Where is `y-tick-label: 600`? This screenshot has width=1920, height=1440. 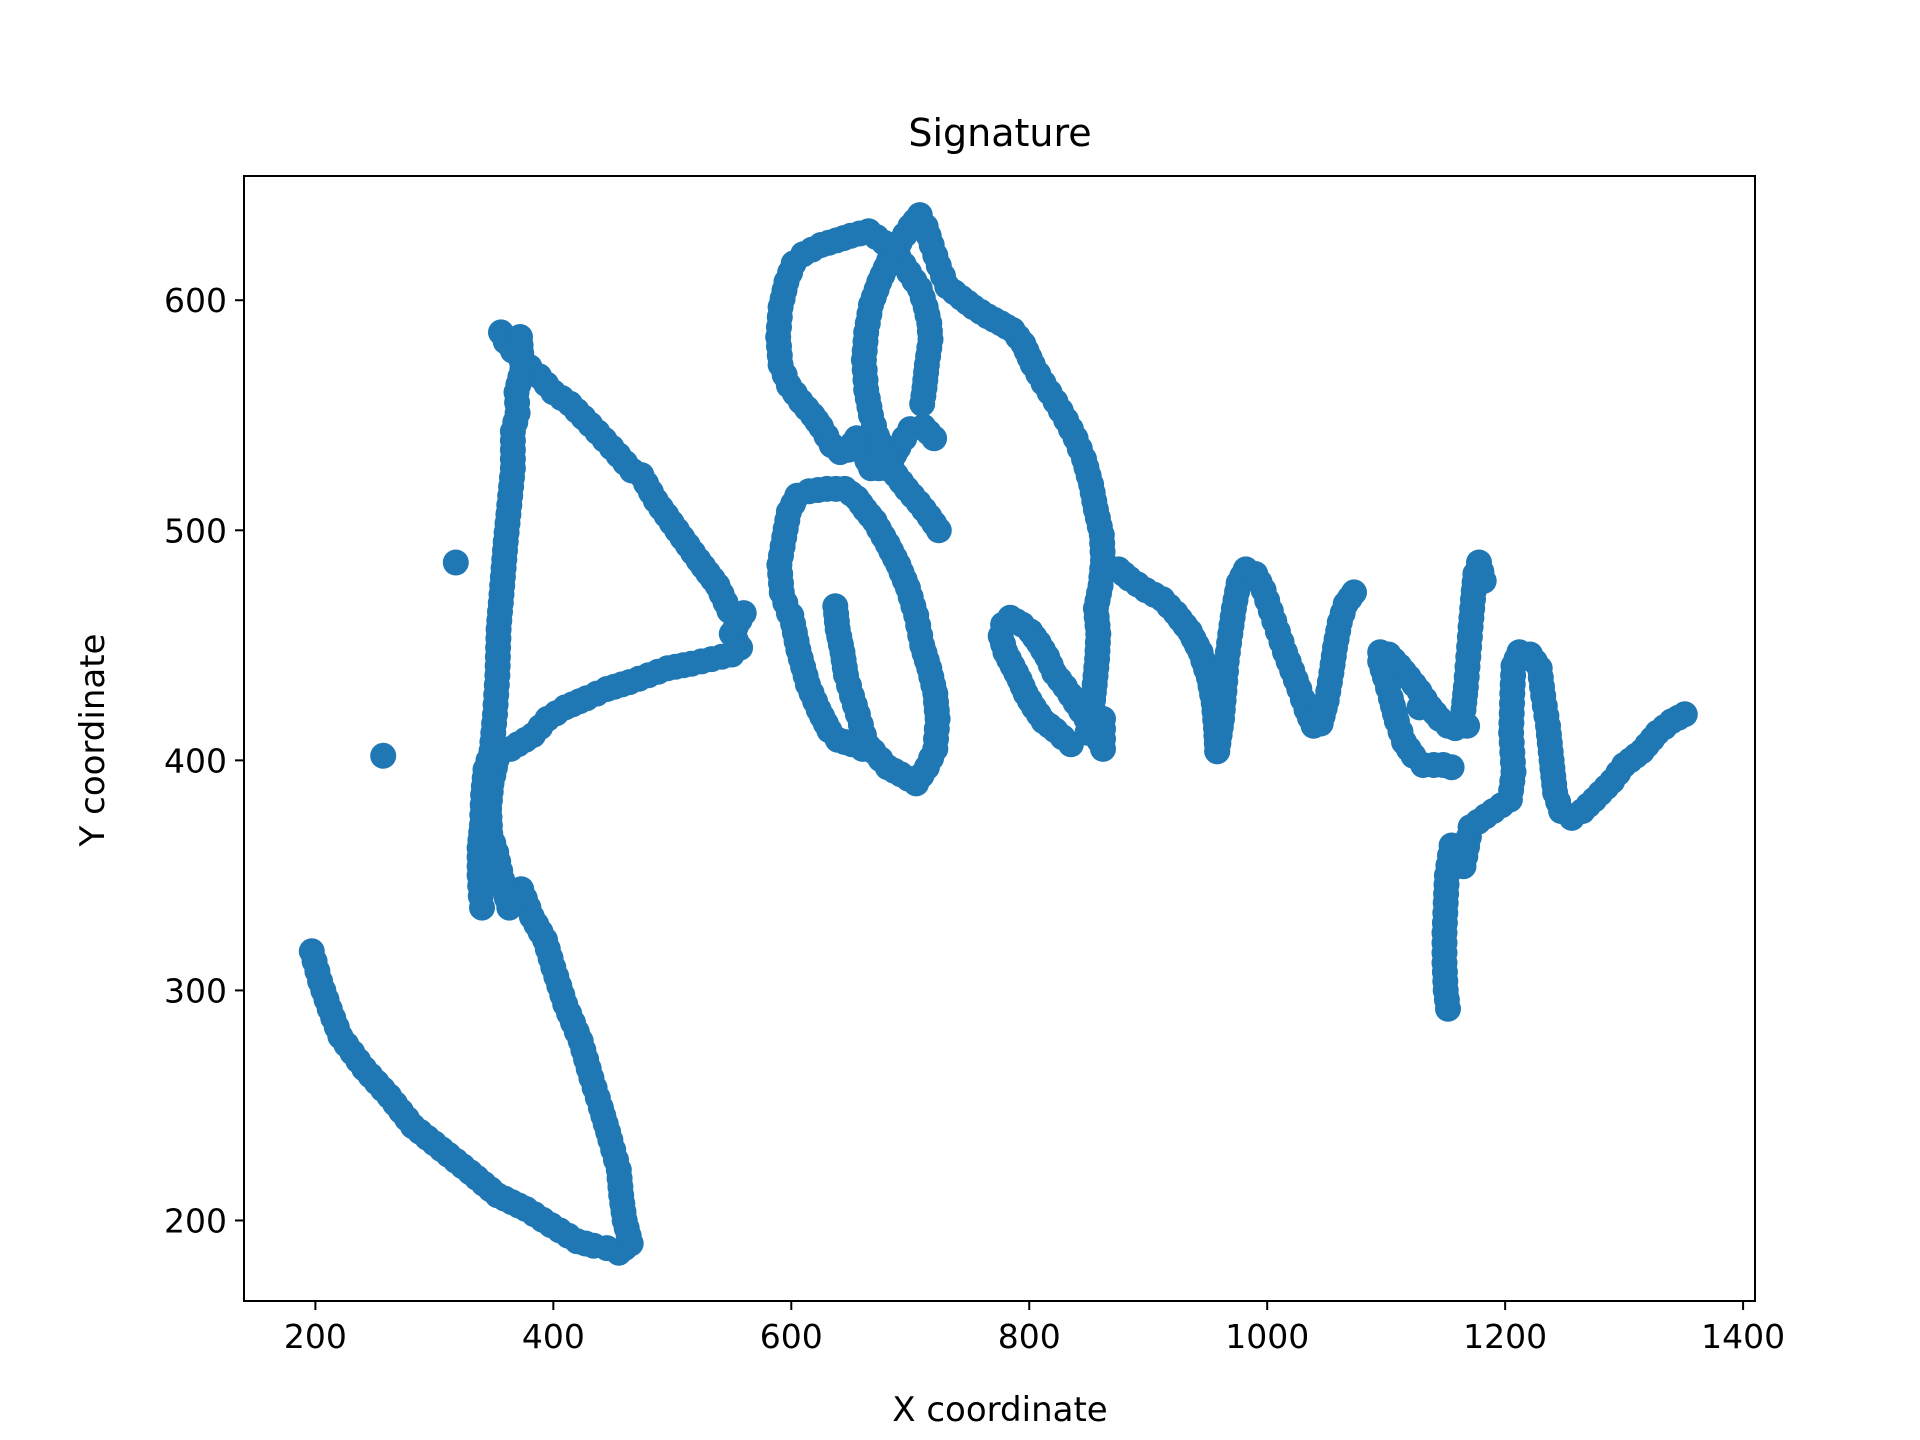
y-tick-label: 600 is located at coordinates (195, 300).